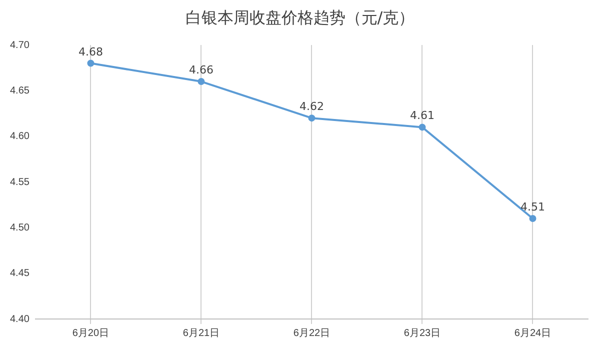 Image resolution: width=600 pixels, height=346 pixels. Describe the element at coordinates (201, 70) in the screenshot. I see `data-label: 4.66` at that location.